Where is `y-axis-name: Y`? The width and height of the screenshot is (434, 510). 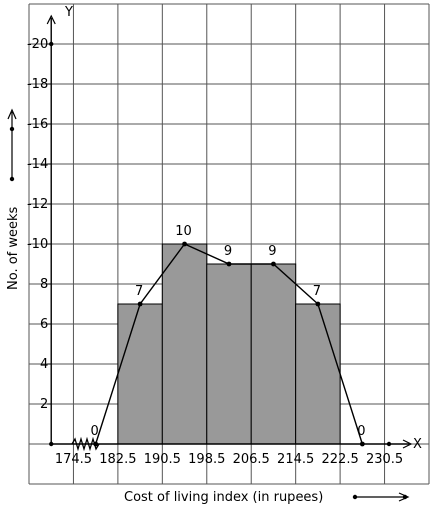
y-axis-name: Y is located at coordinates (68, 12).